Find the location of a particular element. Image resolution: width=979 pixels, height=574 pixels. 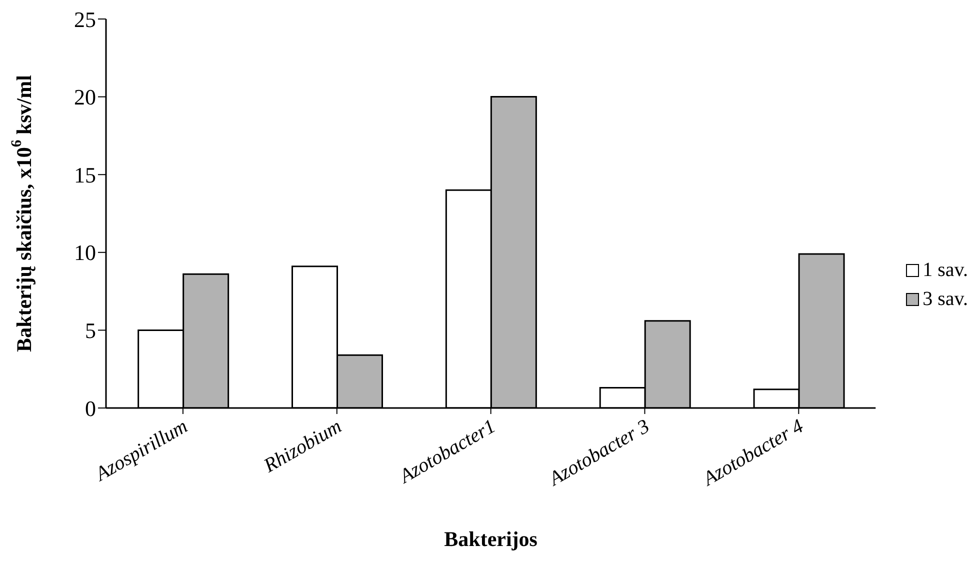

legend-label: 1 sav. is located at coordinates (945, 270).